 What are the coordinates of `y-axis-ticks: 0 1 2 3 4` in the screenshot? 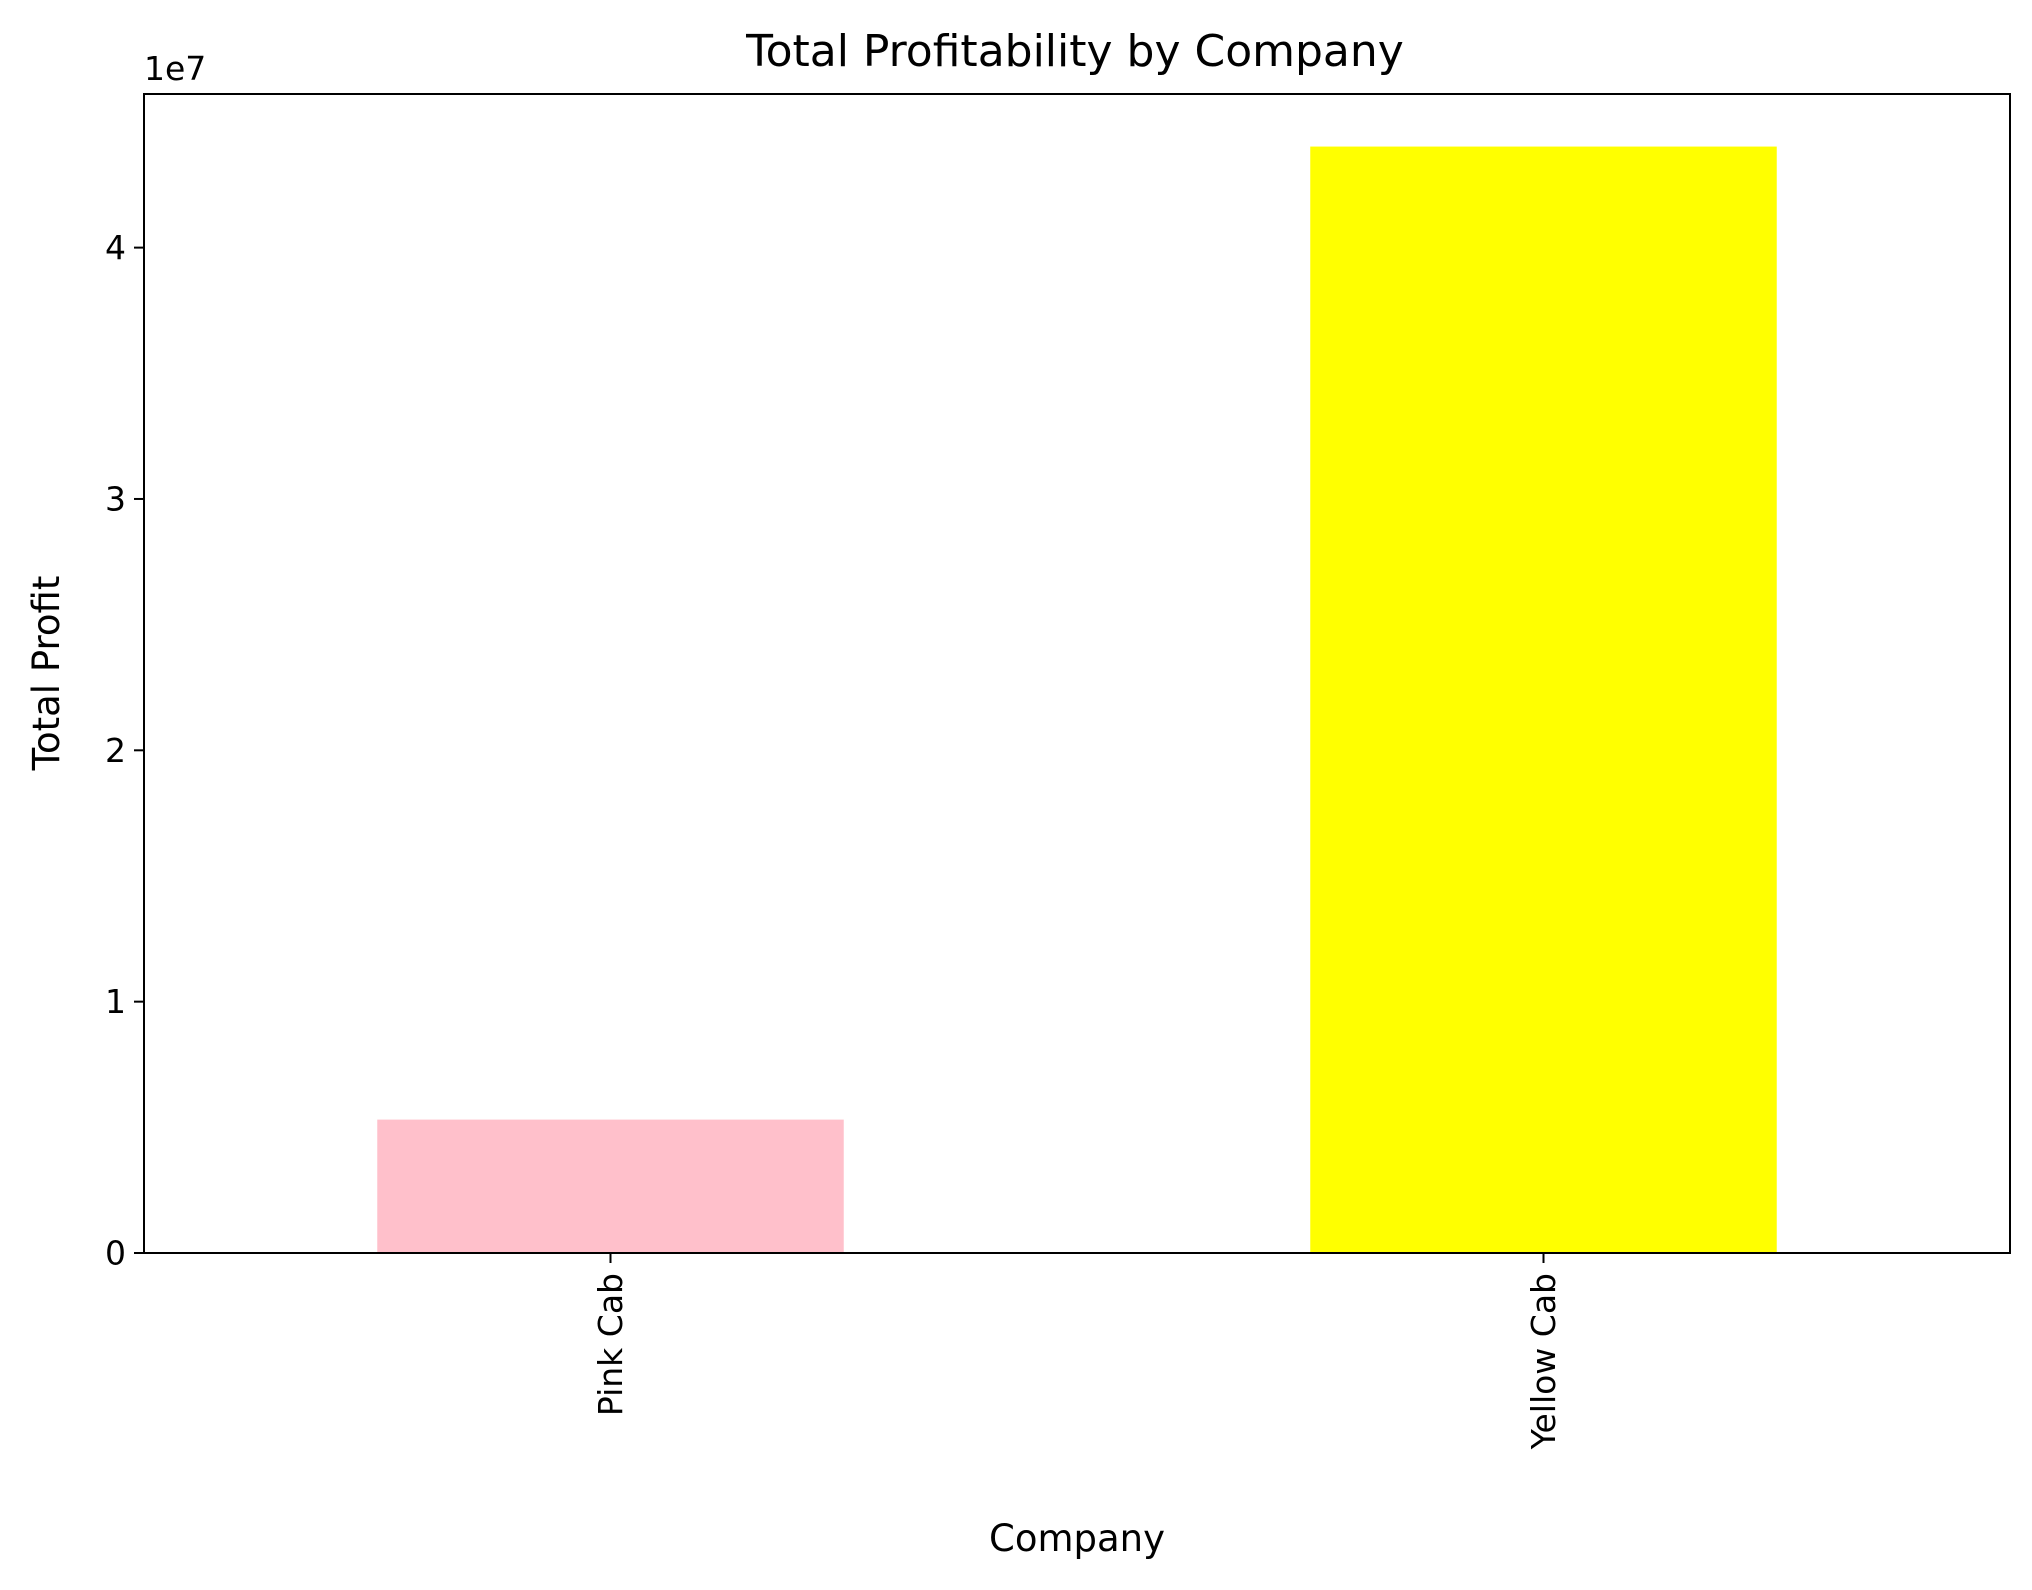 It's located at (124, 750).